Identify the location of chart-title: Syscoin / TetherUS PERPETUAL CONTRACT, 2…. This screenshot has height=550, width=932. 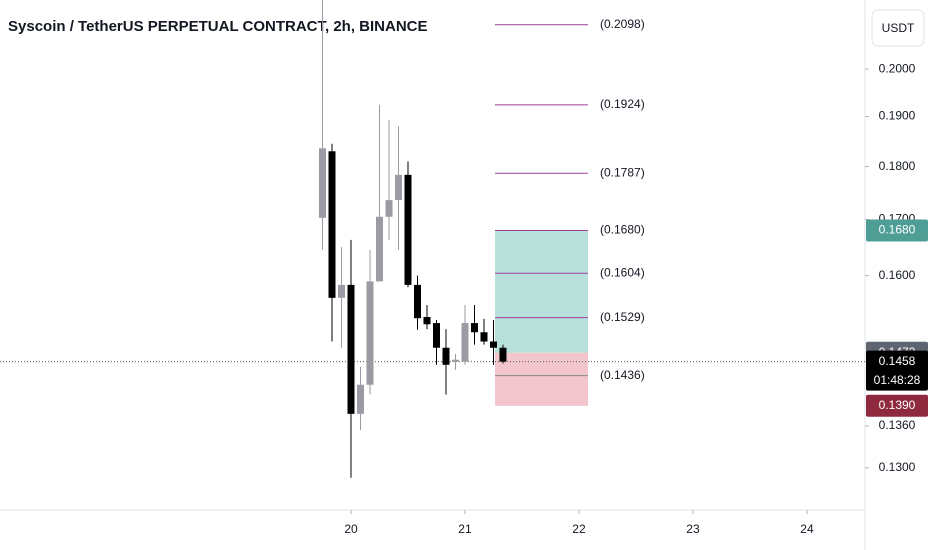
(218, 26).